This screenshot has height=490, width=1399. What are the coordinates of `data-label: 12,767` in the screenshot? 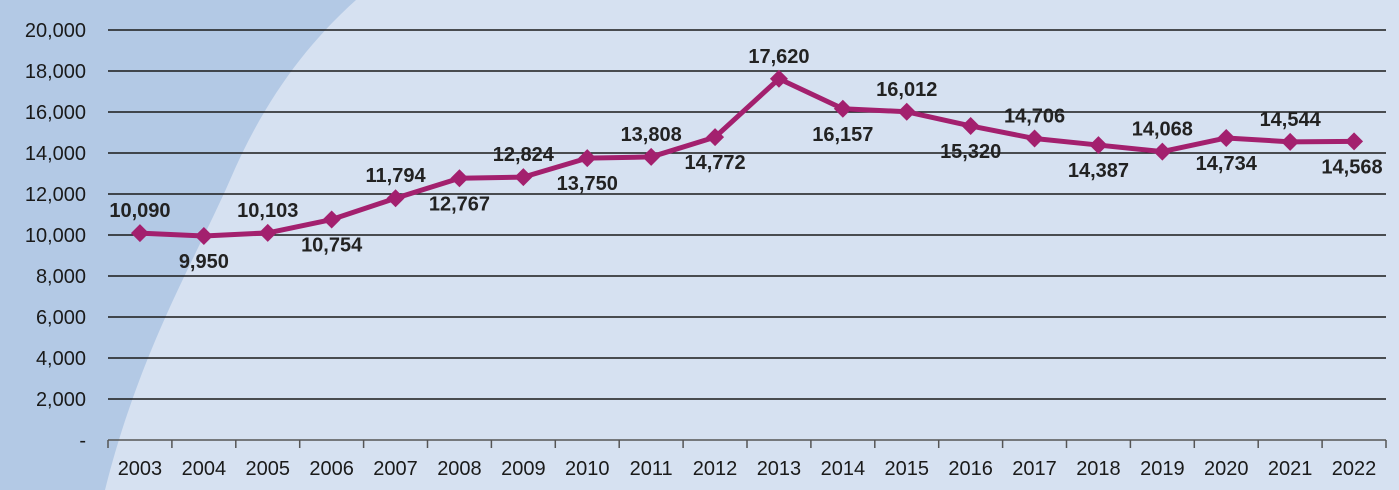 It's located at (459, 204).